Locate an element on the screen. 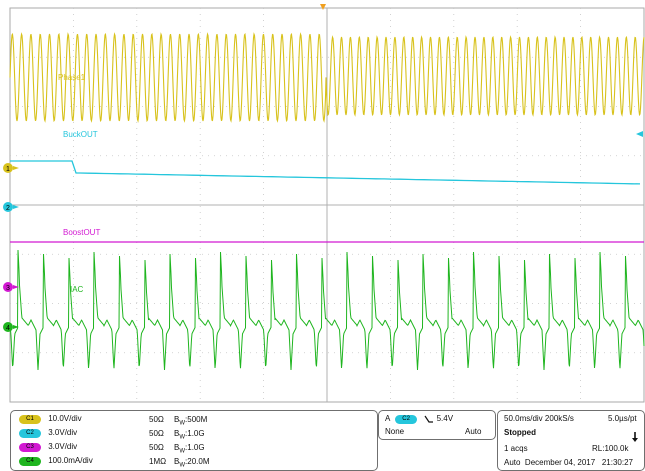 Image resolution: width=645 pixels, height=471 pixels. ch1-level-marker: 1 is located at coordinates (11, 168).